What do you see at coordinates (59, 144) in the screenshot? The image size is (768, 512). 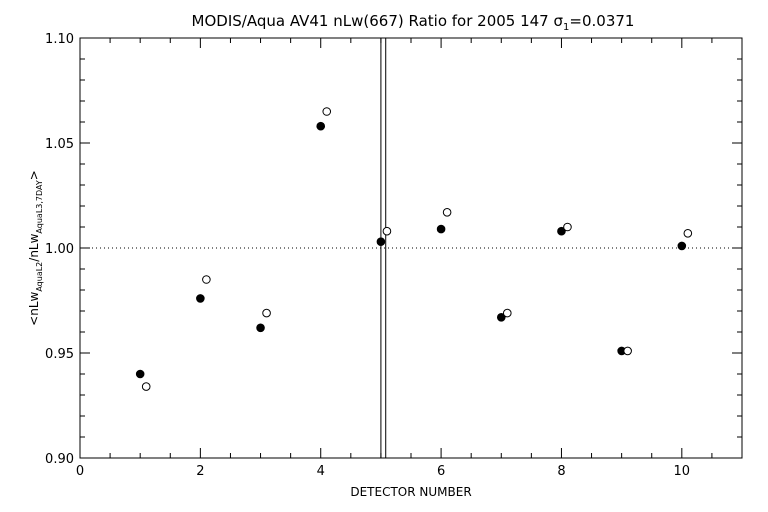 I see `y-tick-label: 1.05` at bounding box center [59, 144].